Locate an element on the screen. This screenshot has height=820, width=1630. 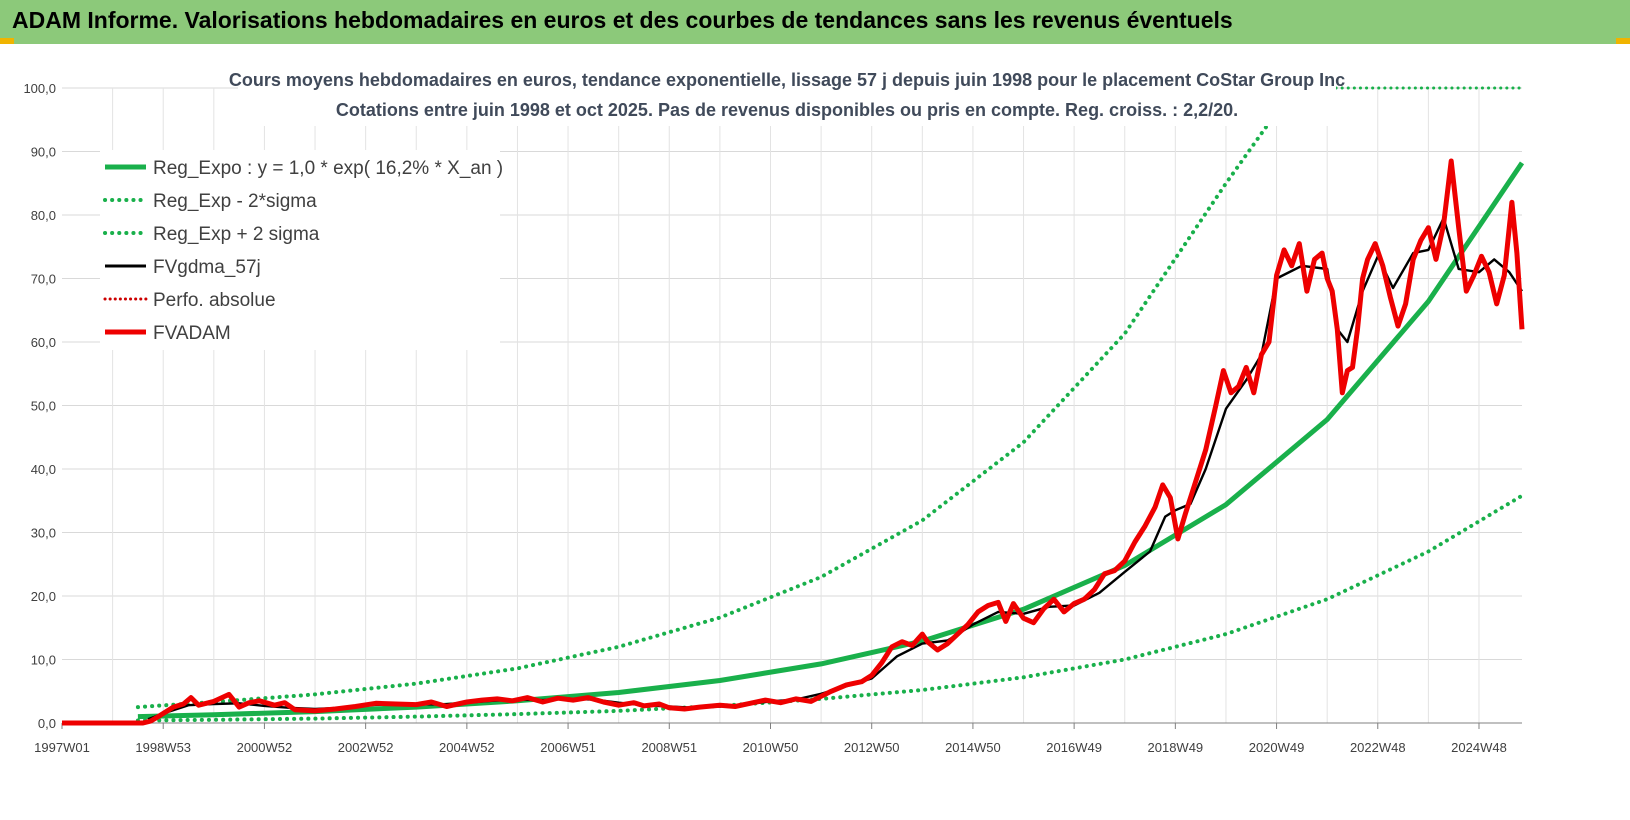
x-tick-label: 2004W52 is located at coordinates (467, 747).